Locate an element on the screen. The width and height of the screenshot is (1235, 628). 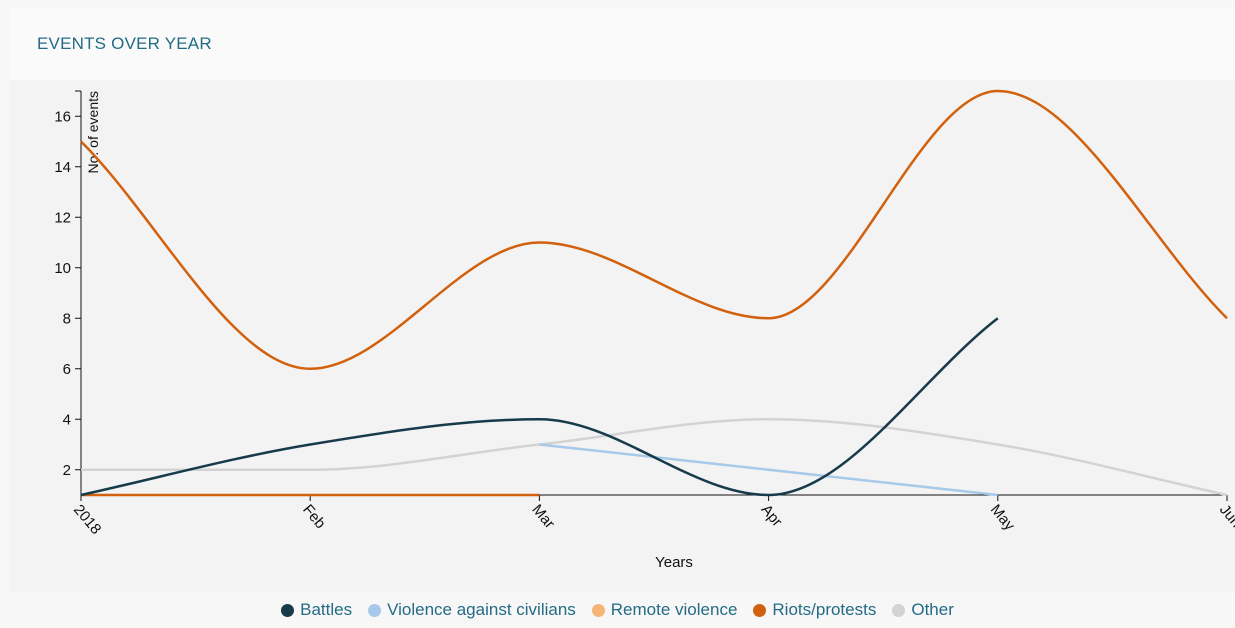
chart-title: EVENTS OVER YEAR is located at coordinates (124, 43).